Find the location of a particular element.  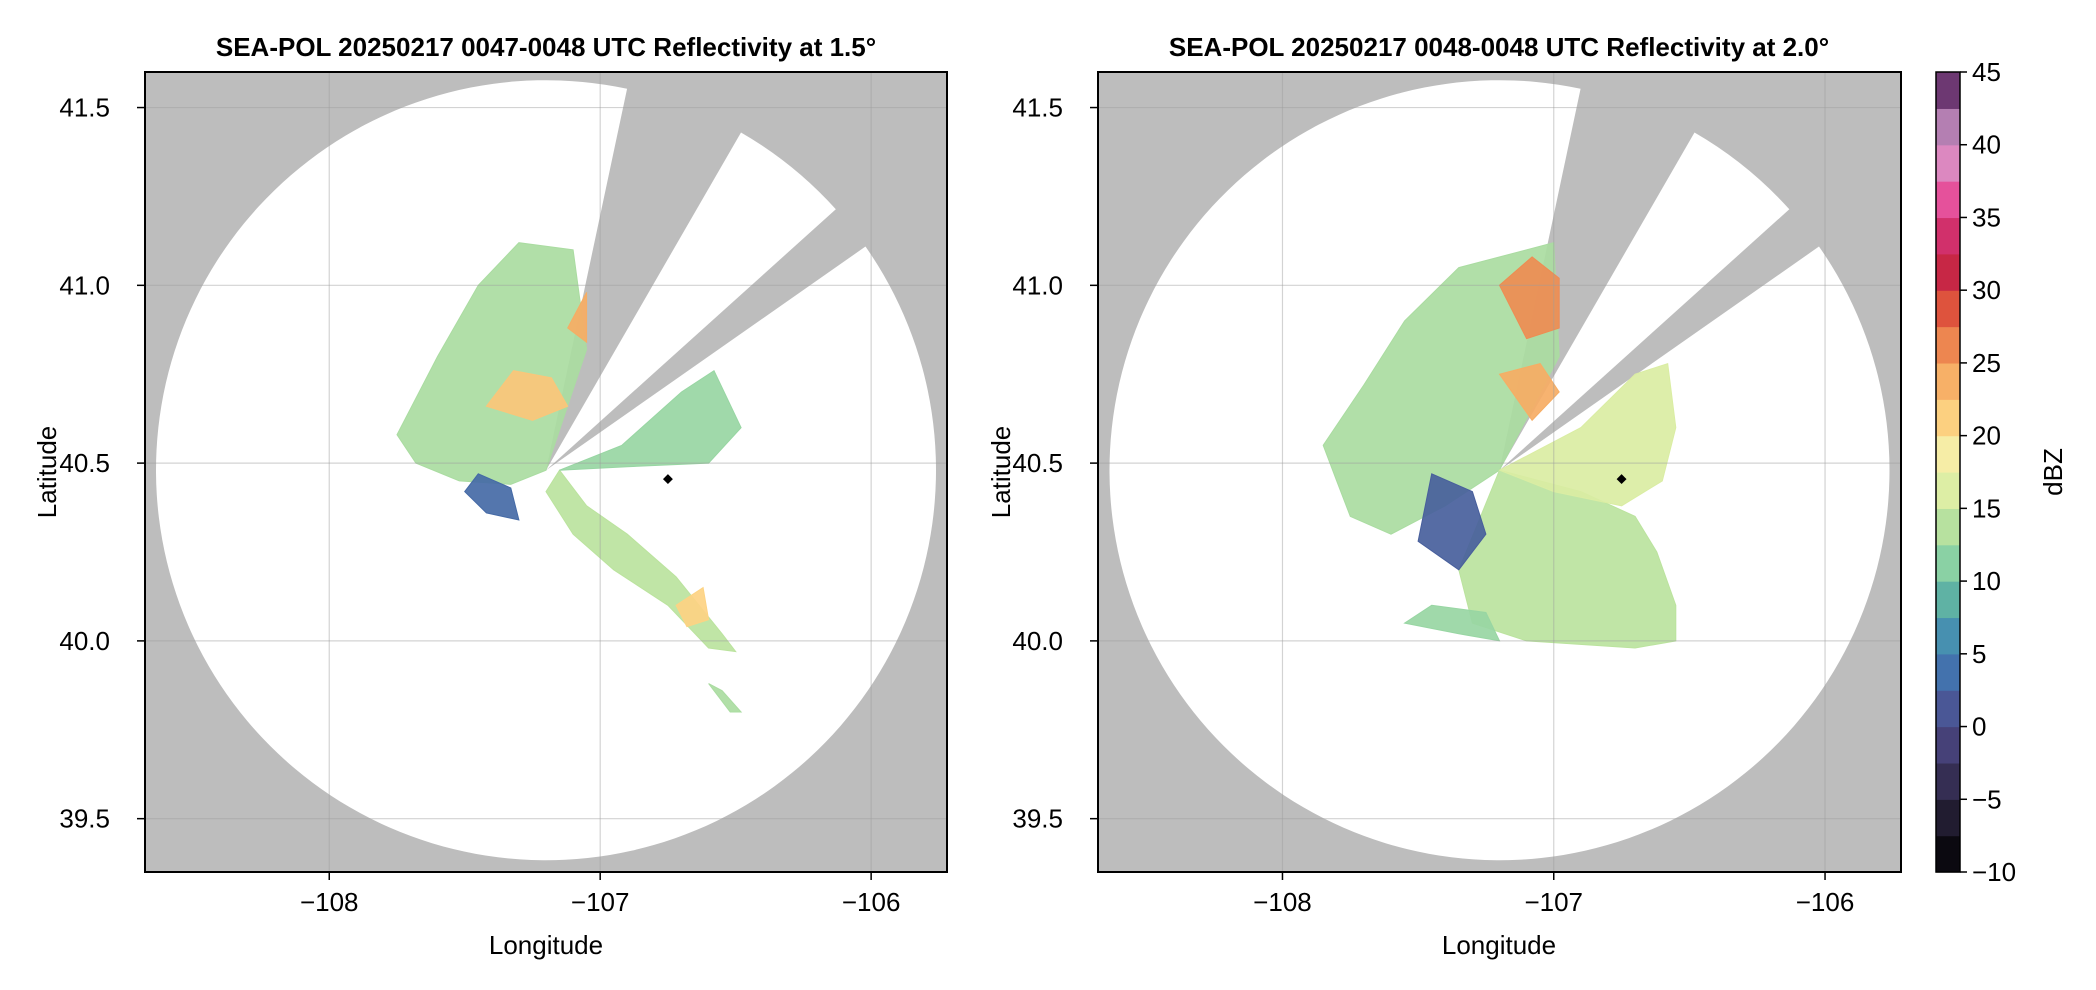

colorbar-label: dBZ is located at coordinates (2053, 472).